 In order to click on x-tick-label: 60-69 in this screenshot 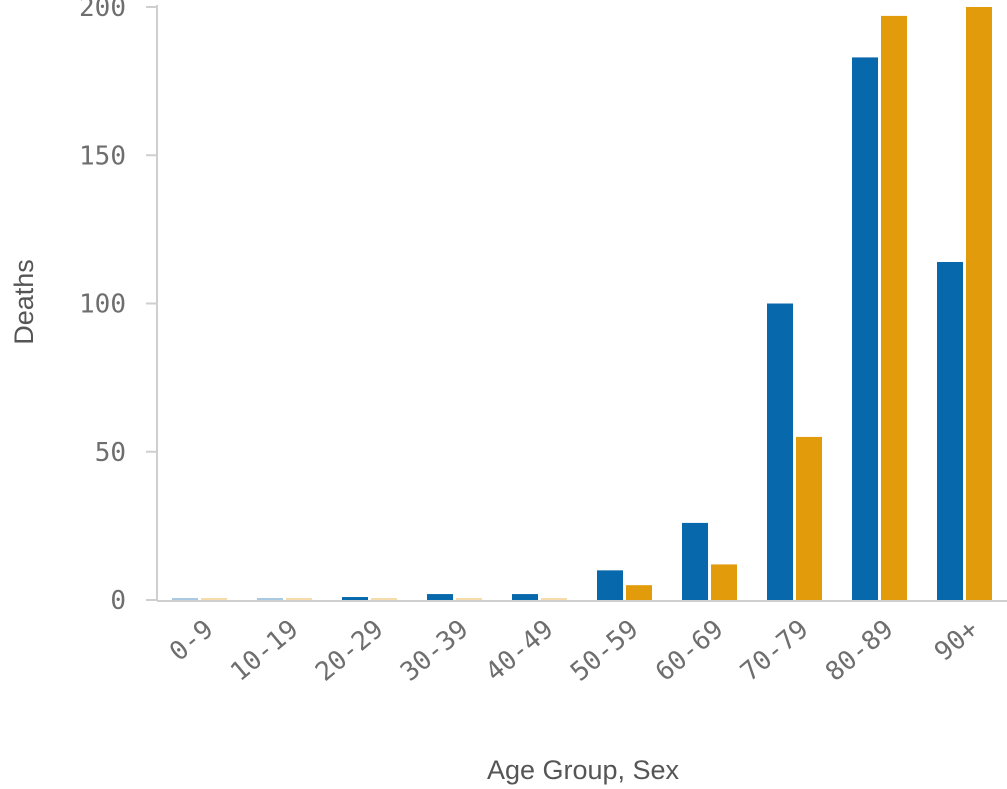, I will do `click(689, 650)`.